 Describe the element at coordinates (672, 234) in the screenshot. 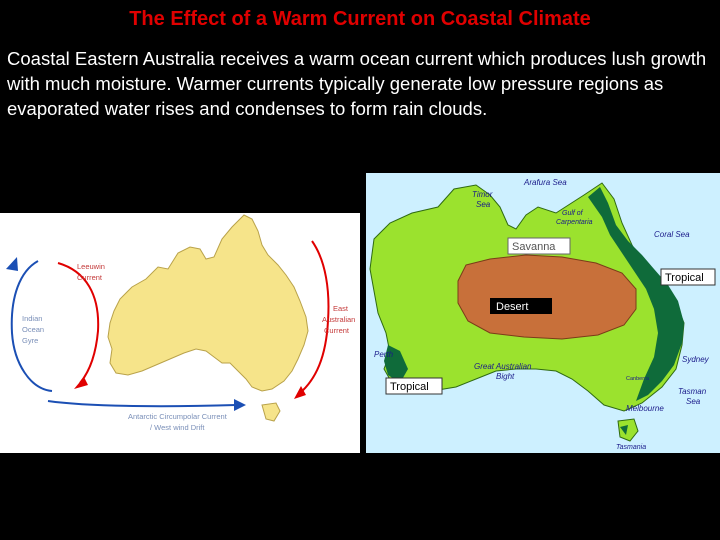

I see `coral-sea-label: Coral Sea` at that location.